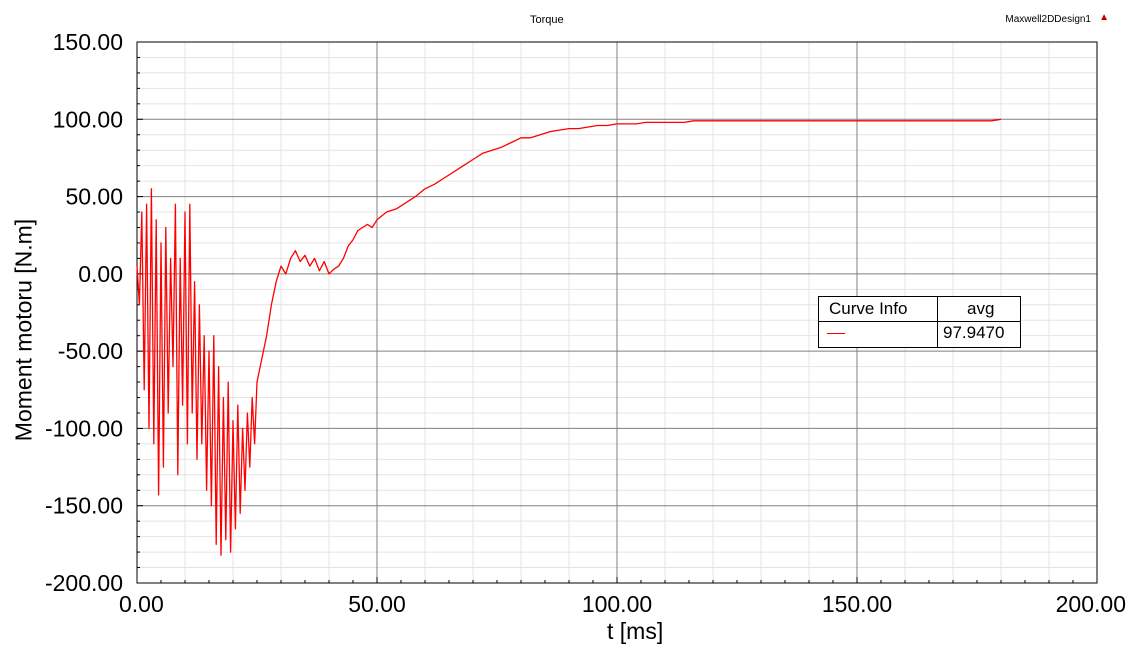  I want to click on x-tick-label: 100.00, so click(617, 604).